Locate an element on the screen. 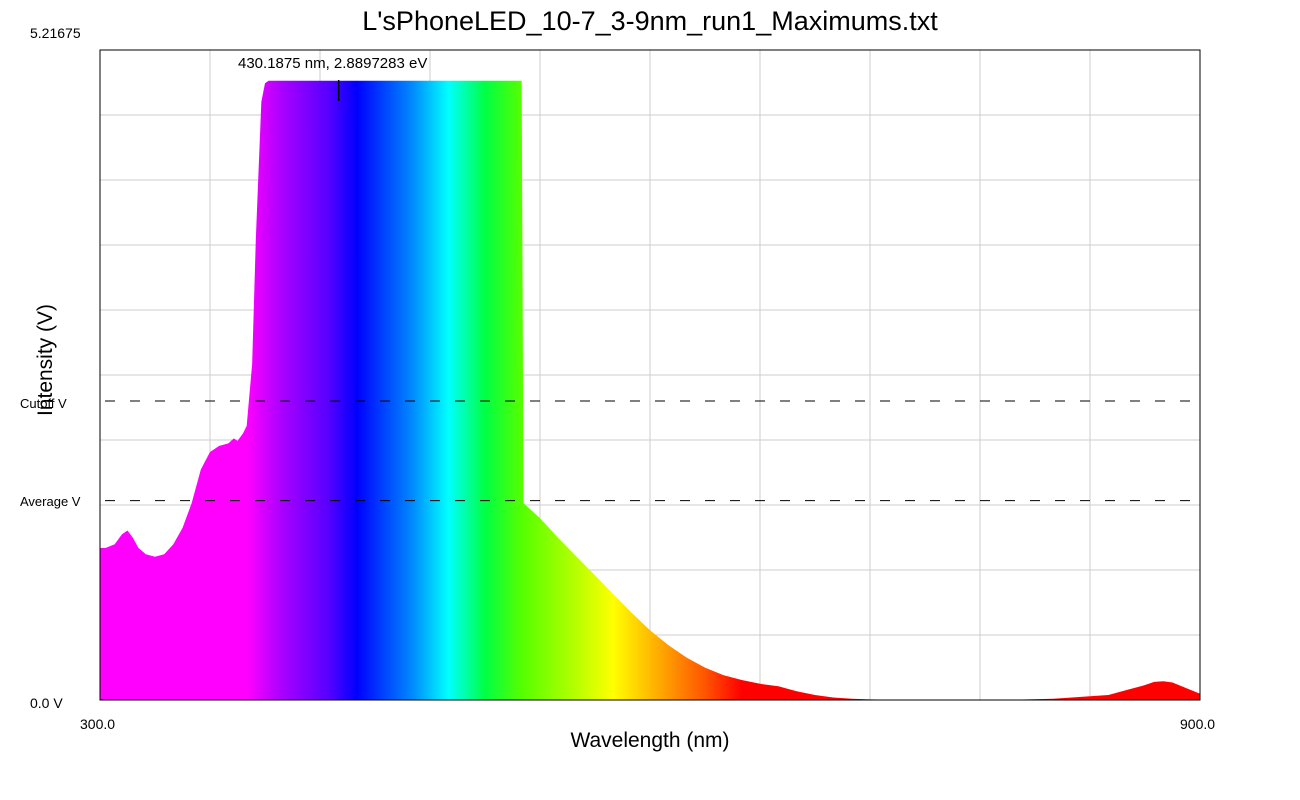 This screenshot has width=1300, height=800. cutoff-line-label: Cutoff V is located at coordinates (43, 403).